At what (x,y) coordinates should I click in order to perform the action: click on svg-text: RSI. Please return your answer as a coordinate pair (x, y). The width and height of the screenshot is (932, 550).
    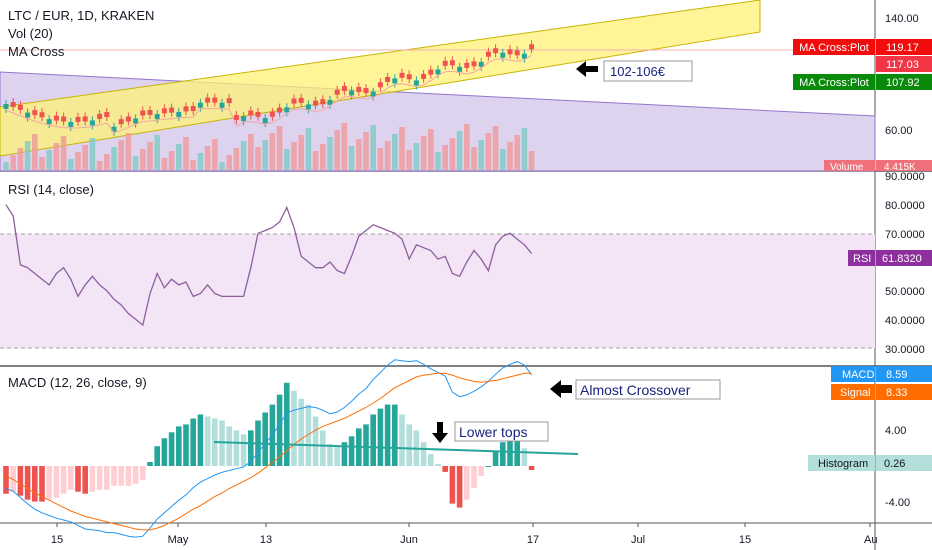
    Looking at the image, I should click on (862, 259).